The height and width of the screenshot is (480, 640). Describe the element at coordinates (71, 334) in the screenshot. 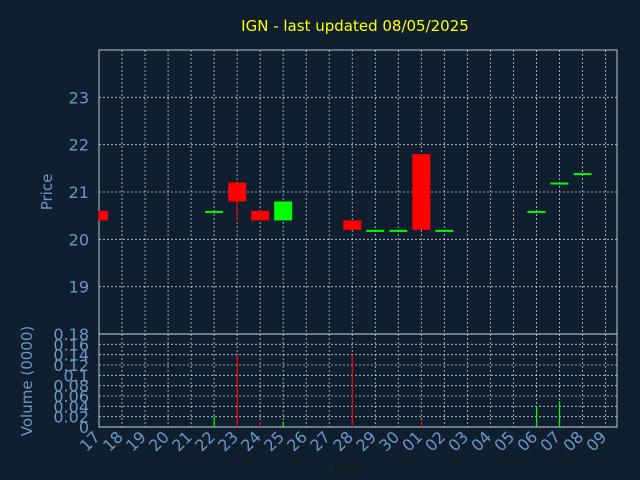

I see `volume-y-tick-label: 0.18` at that location.